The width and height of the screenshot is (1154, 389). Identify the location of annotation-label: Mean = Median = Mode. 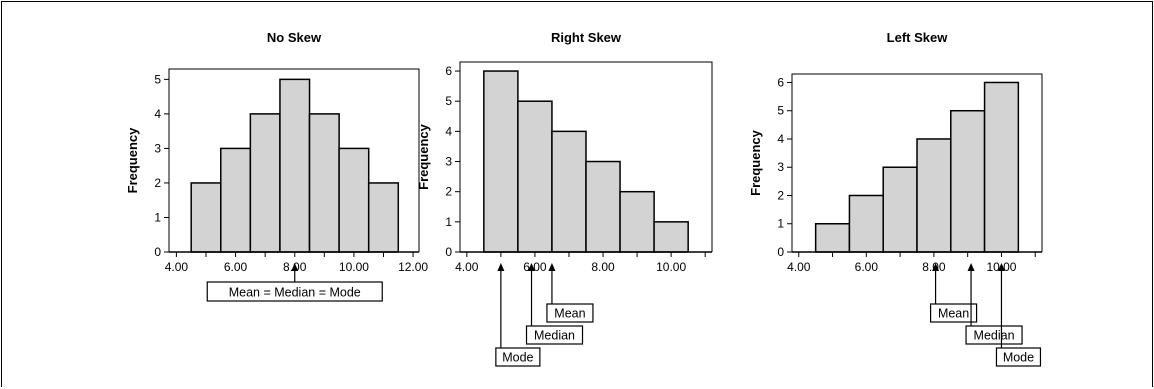
(295, 293).